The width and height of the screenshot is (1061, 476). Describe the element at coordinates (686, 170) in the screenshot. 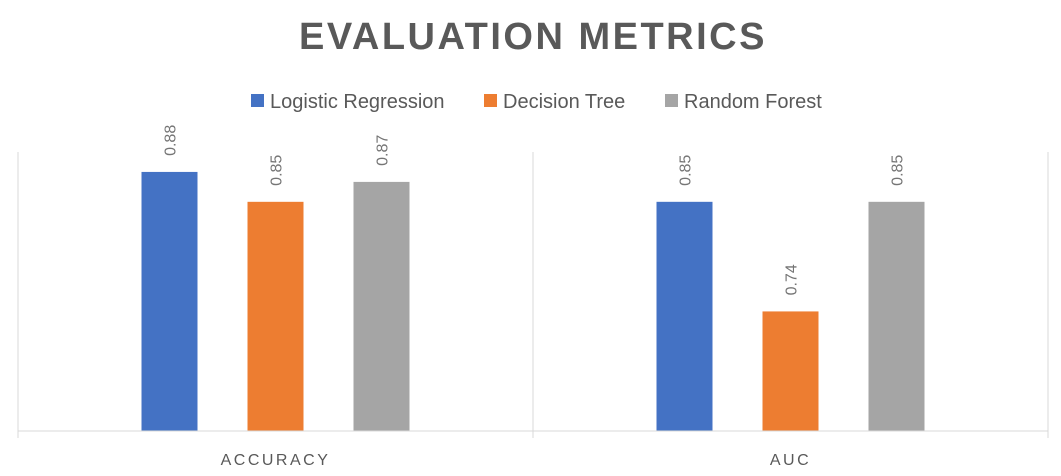

I see `data-label-auc-logistic-regression: 0.85` at that location.